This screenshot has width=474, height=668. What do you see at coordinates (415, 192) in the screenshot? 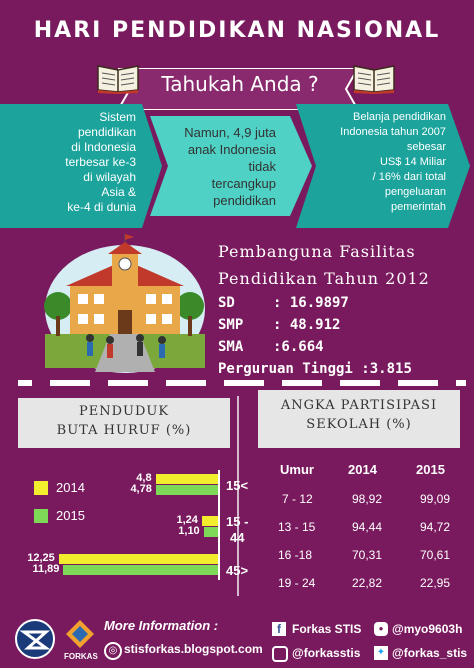
I see `fact-line: pengeluaran` at bounding box center [415, 192].